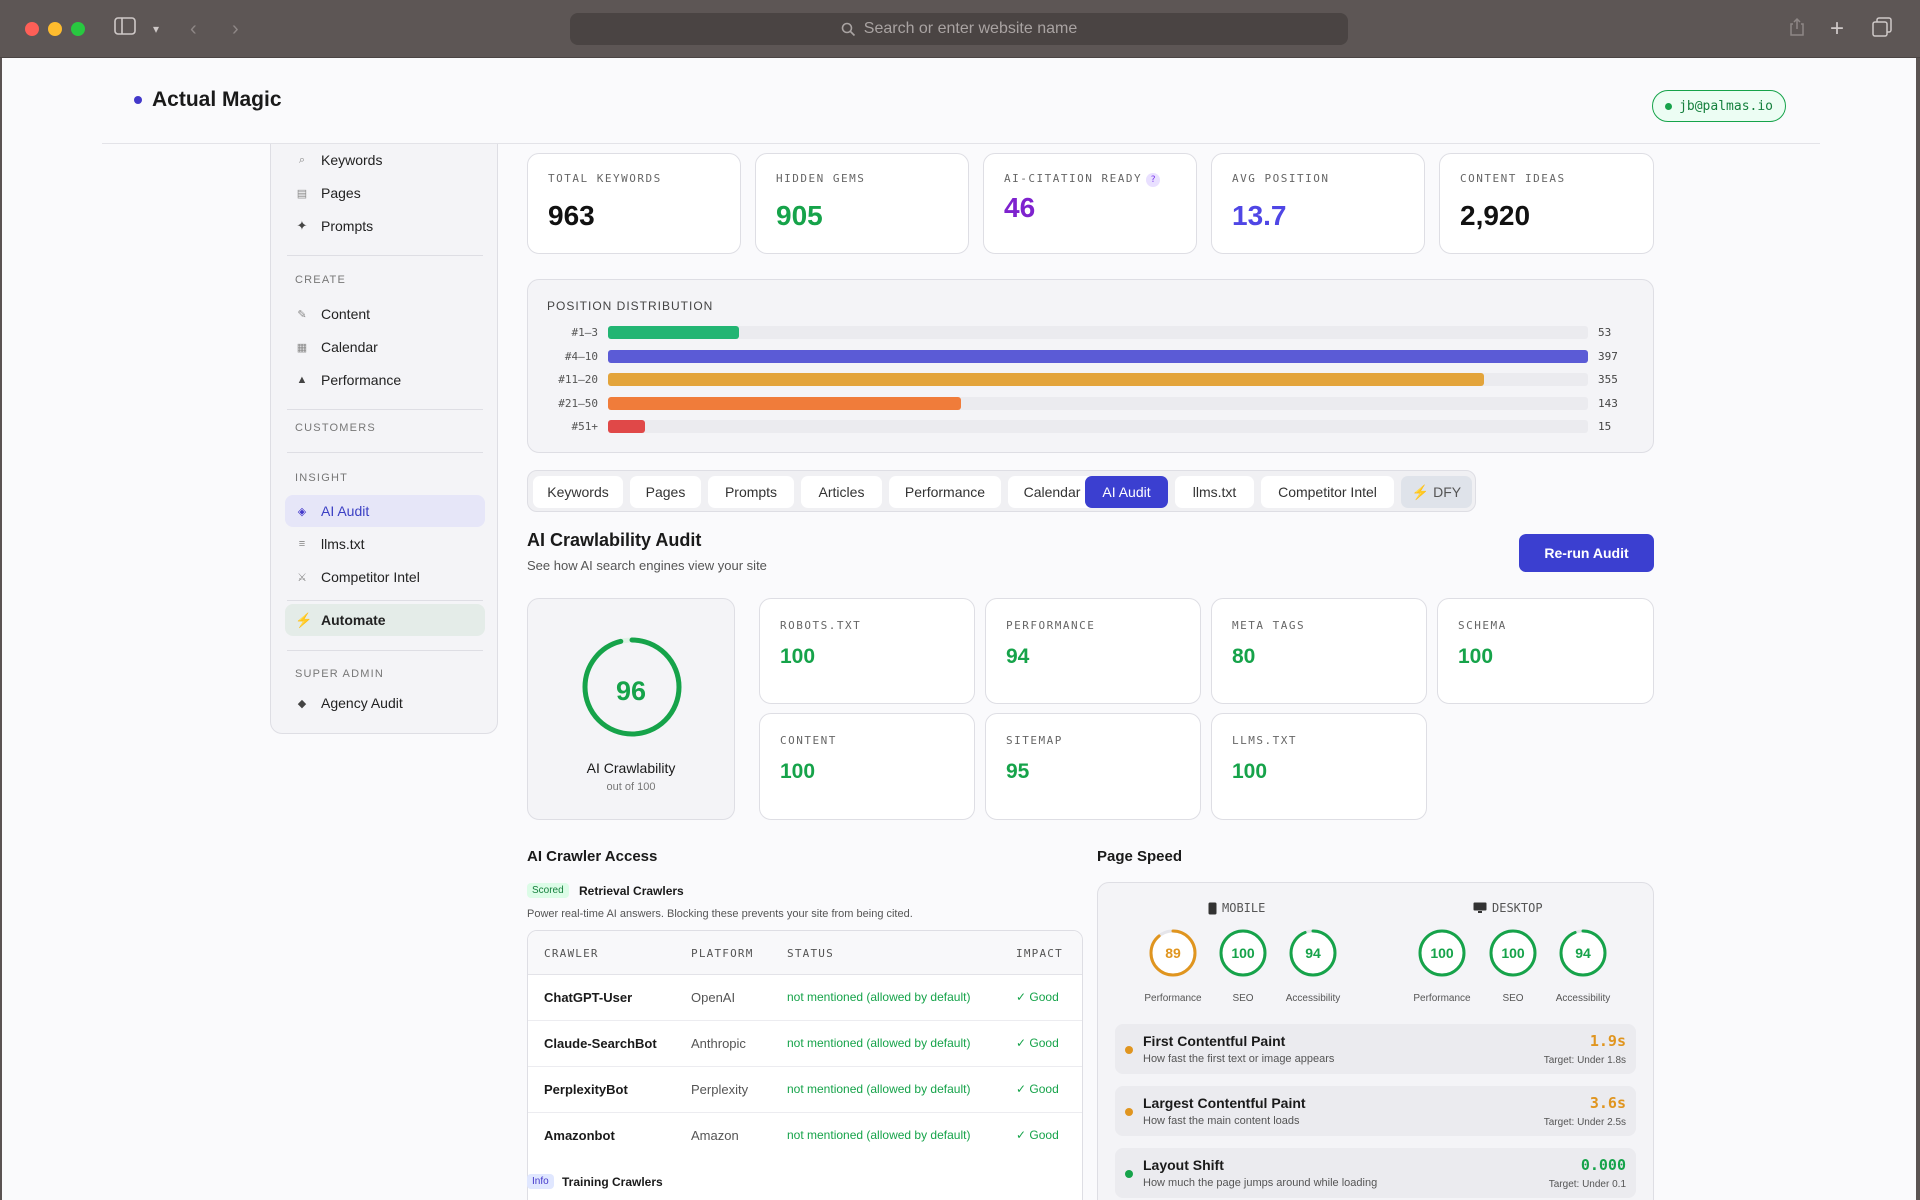  Describe the element at coordinates (1153, 180) in the screenshot. I see `help-icon: ?` at that location.